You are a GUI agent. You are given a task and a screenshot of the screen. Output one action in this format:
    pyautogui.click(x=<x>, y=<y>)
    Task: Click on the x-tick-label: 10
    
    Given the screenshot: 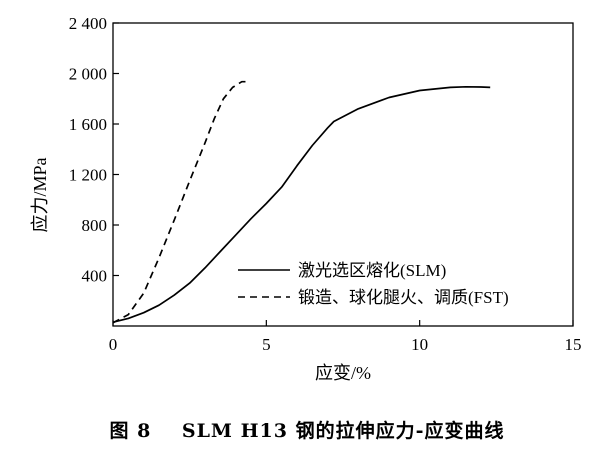 What is the action you would take?
    pyautogui.click(x=419, y=344)
    